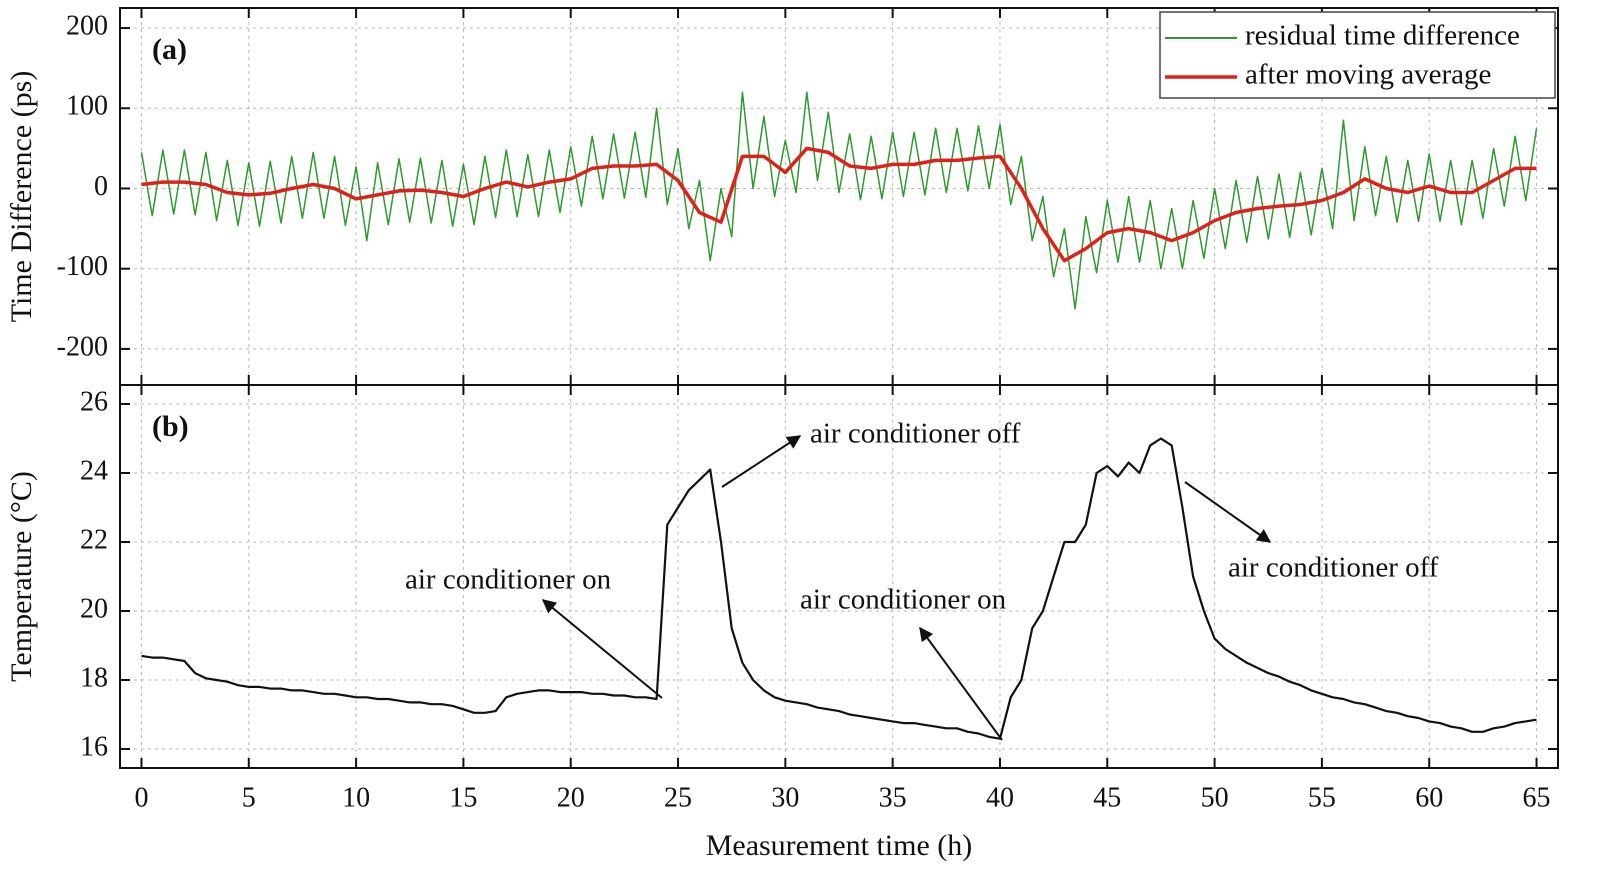 The height and width of the screenshot is (887, 1600). Describe the element at coordinates (169, 49) in the screenshot. I see `panel-label: (a)` at that location.